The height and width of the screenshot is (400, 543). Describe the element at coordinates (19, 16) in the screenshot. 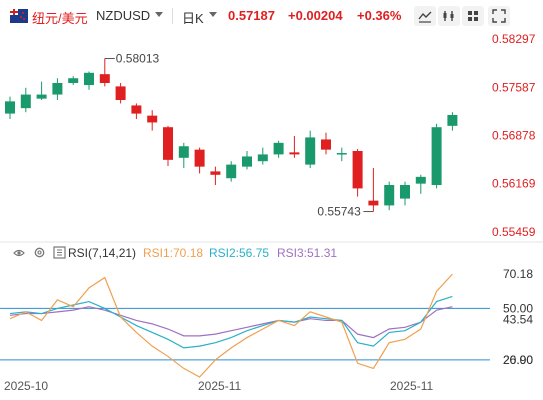

I see `nz-flag-icon` at that location.